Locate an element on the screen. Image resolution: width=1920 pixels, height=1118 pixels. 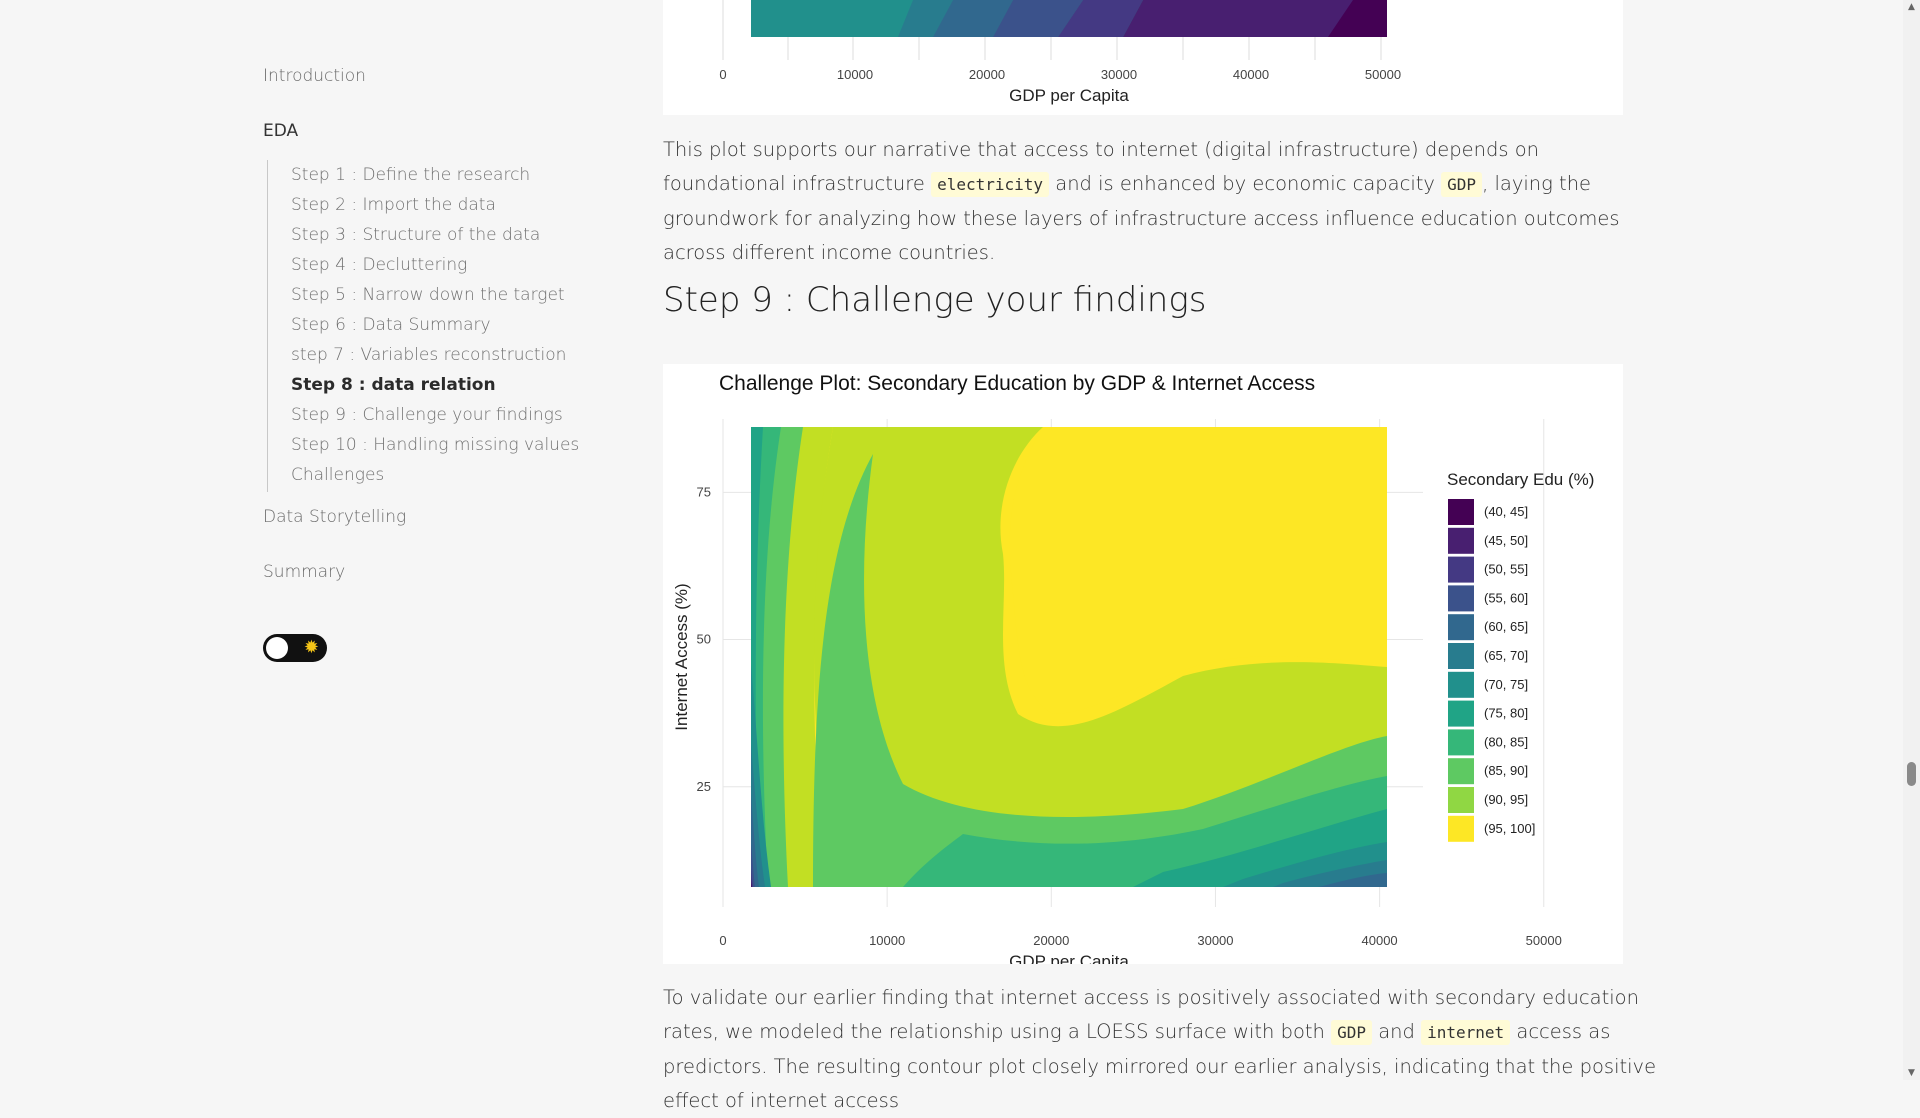
top-x-tick: 20000 is located at coordinates (987, 74).